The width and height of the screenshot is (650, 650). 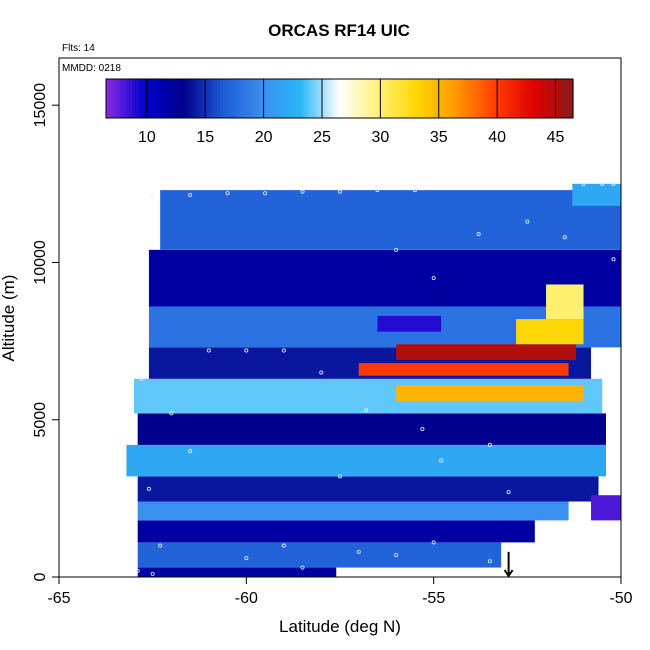 I want to click on y-tick-label: 10000, so click(x=40, y=262).